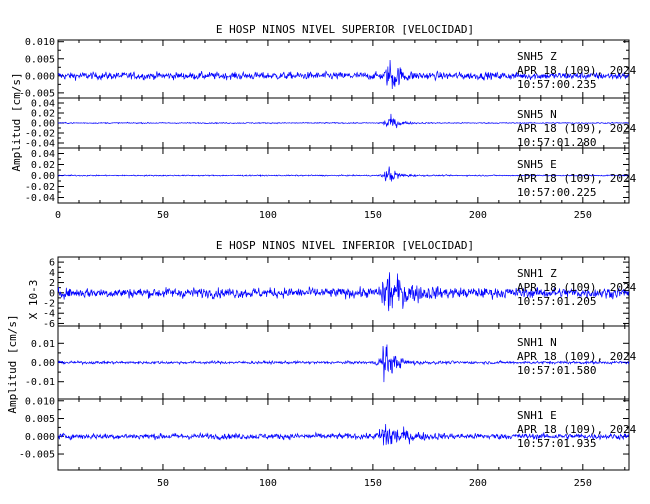 The width and height of the screenshot is (650, 504). I want to click on trace-time-label: 10:57:01.580, so click(556, 370).